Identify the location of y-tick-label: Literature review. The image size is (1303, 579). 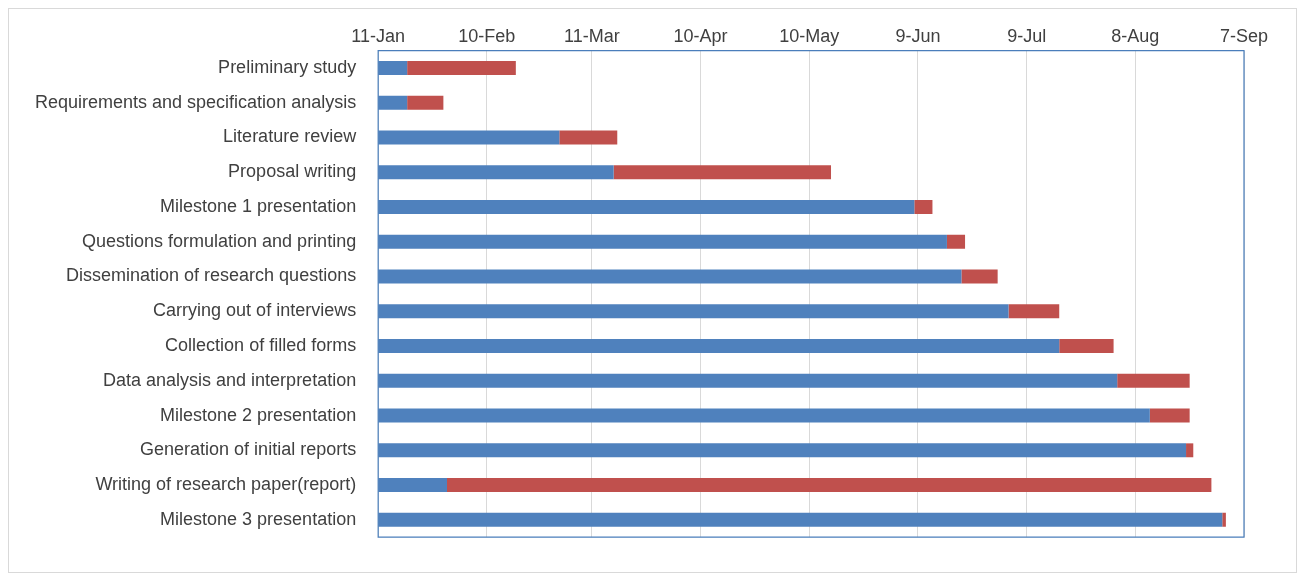
(290, 136).